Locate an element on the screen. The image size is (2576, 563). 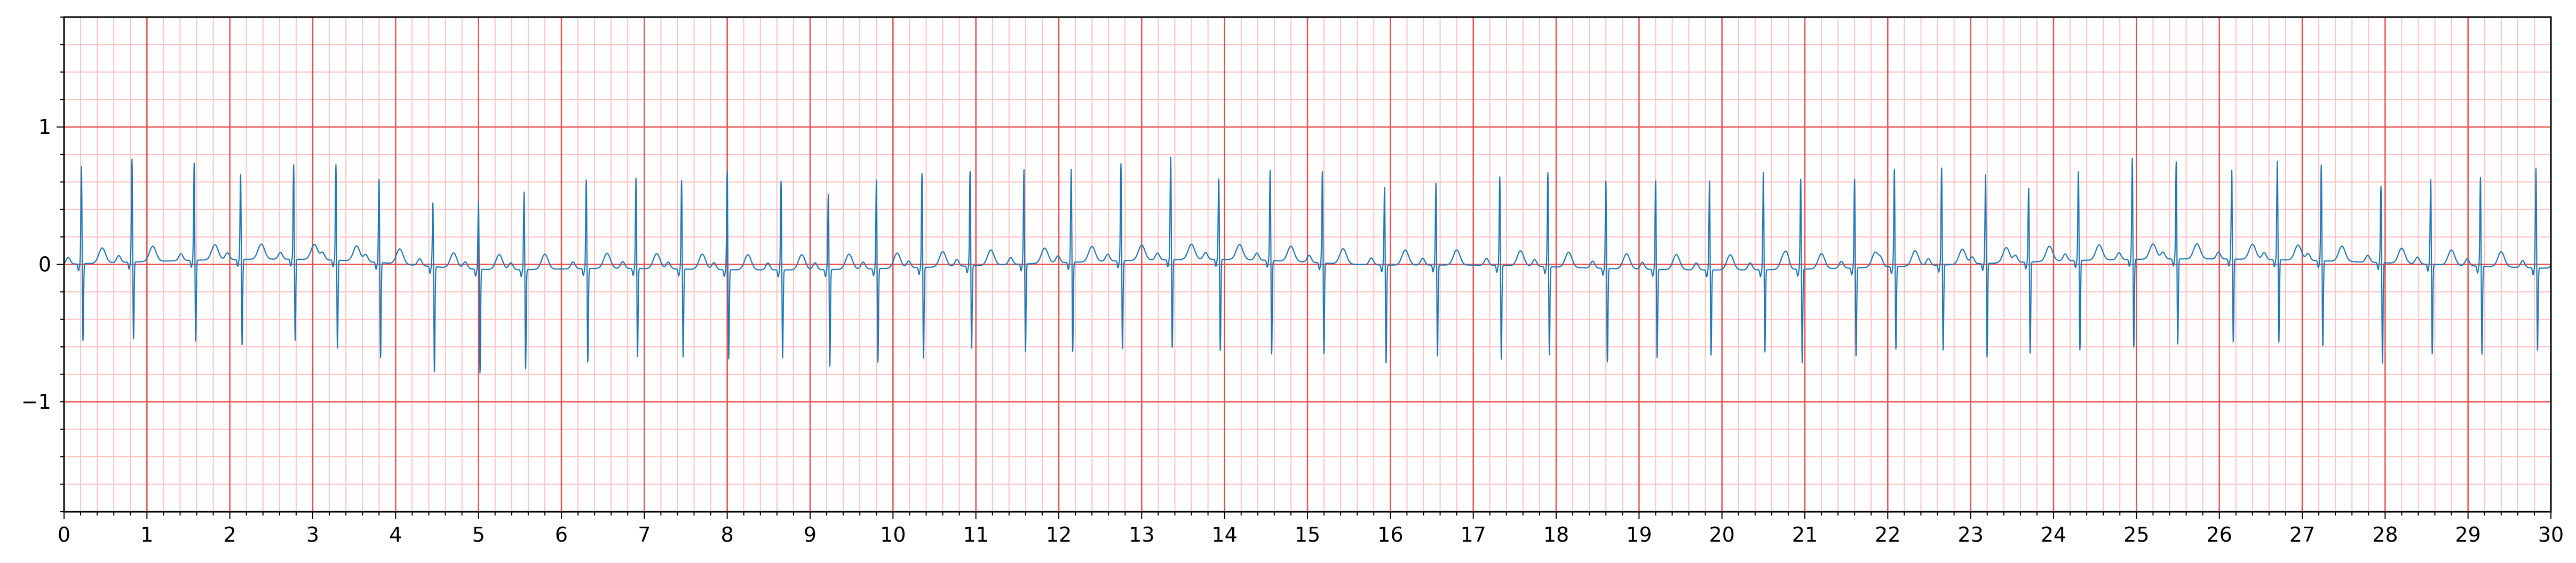
x-tick-label: 16 is located at coordinates (1390, 534).